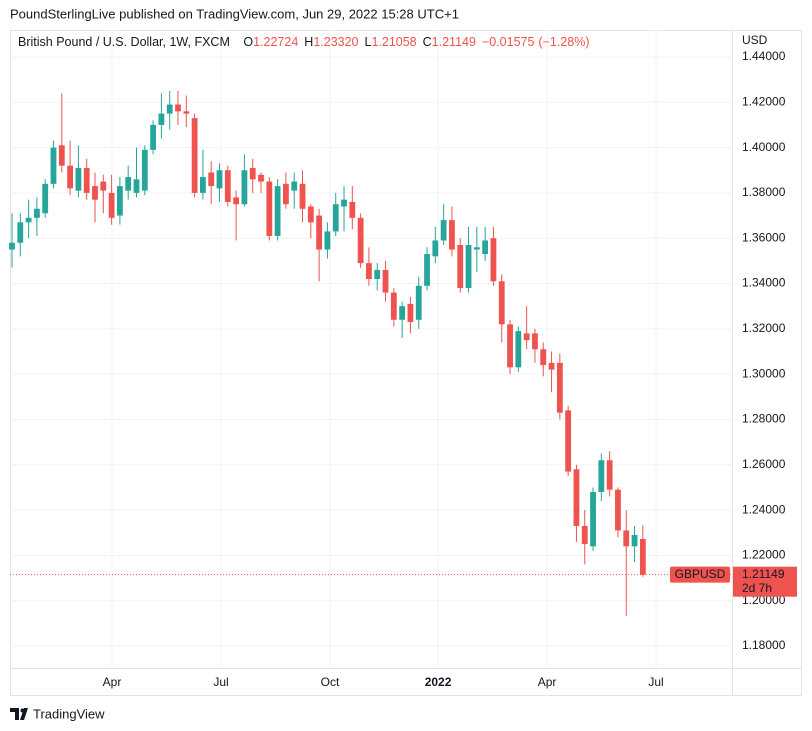 Image resolution: width=812 pixels, height=731 pixels. Describe the element at coordinates (427, 42) in the screenshot. I see `field-name: C` at that location.